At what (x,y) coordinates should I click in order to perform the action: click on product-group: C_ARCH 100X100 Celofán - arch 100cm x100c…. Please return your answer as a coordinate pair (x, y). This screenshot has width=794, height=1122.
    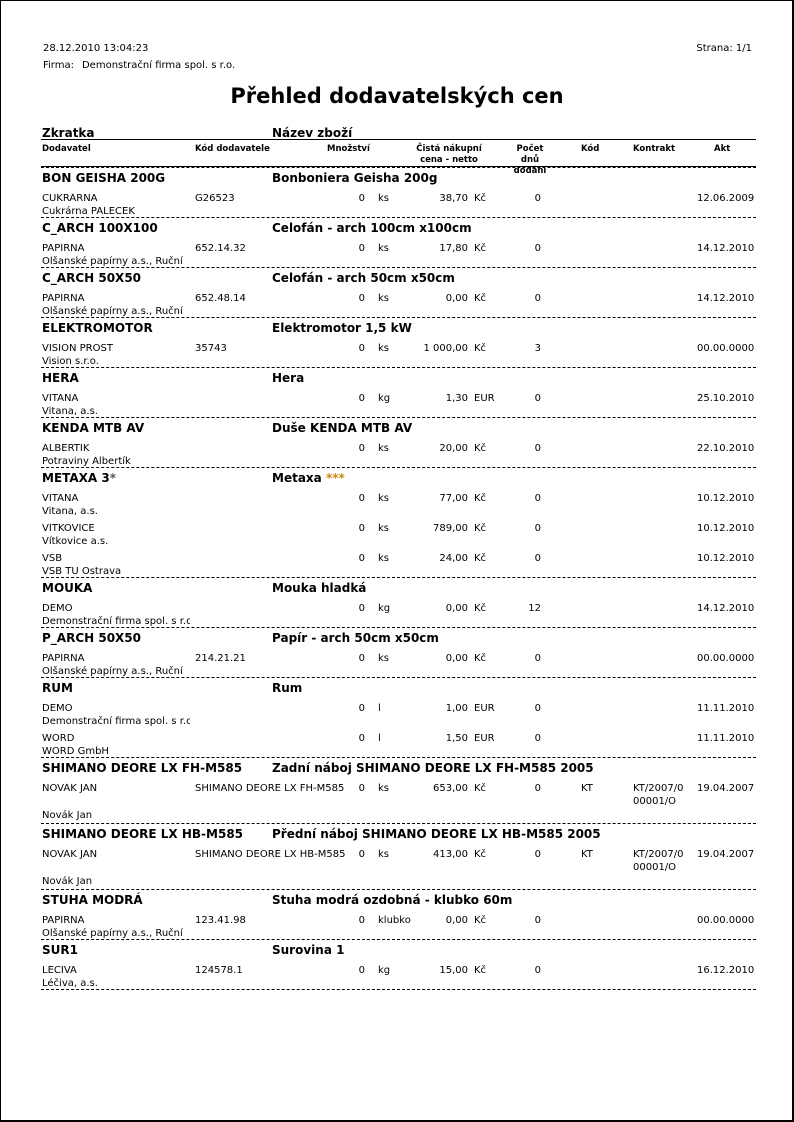
    Looking at the image, I should click on (398, 242).